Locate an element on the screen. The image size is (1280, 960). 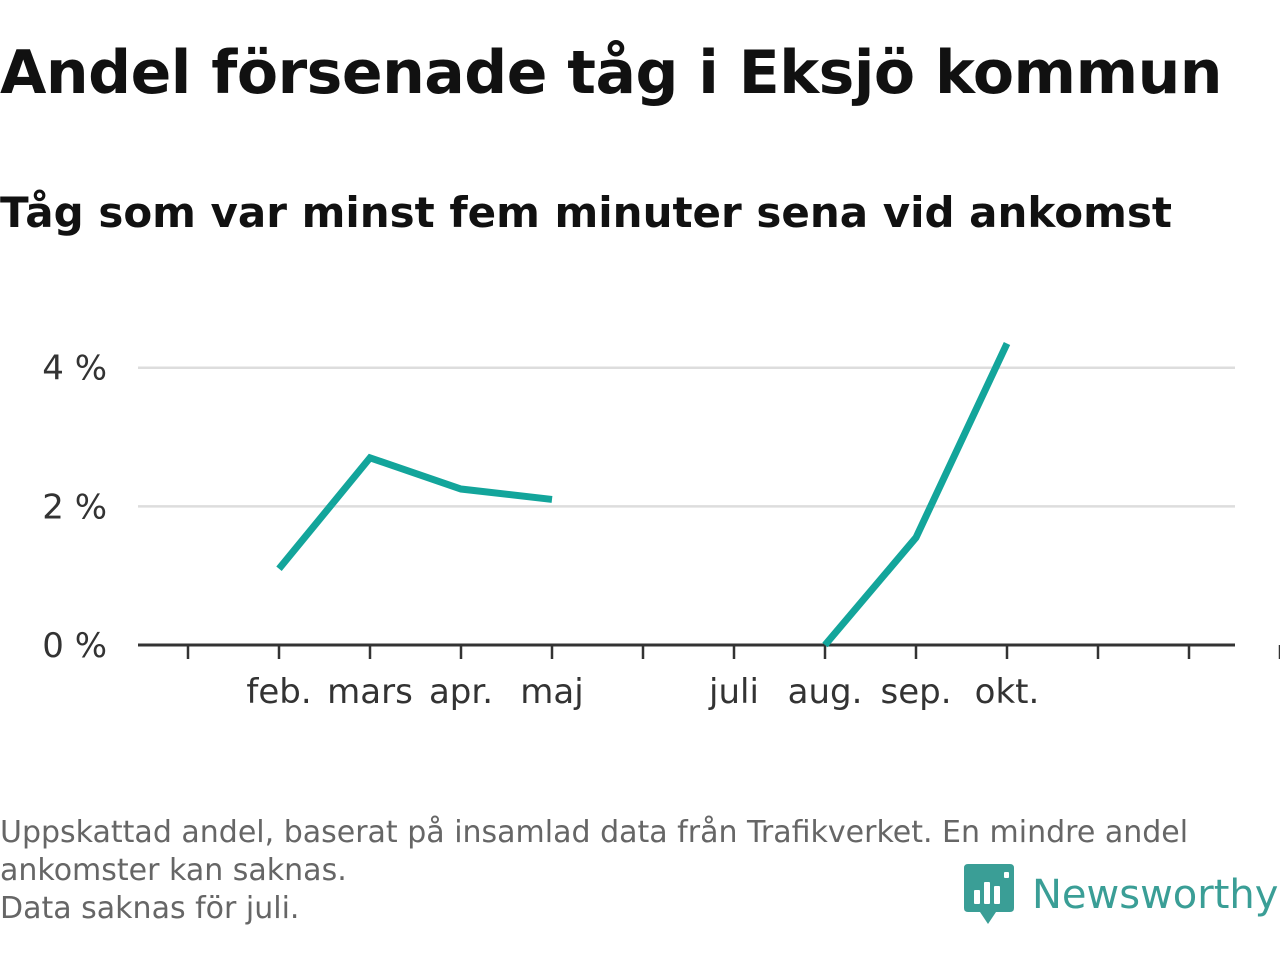
chart-title: Andel försenade tåg i Eksjö kommun is located at coordinates (611, 73).